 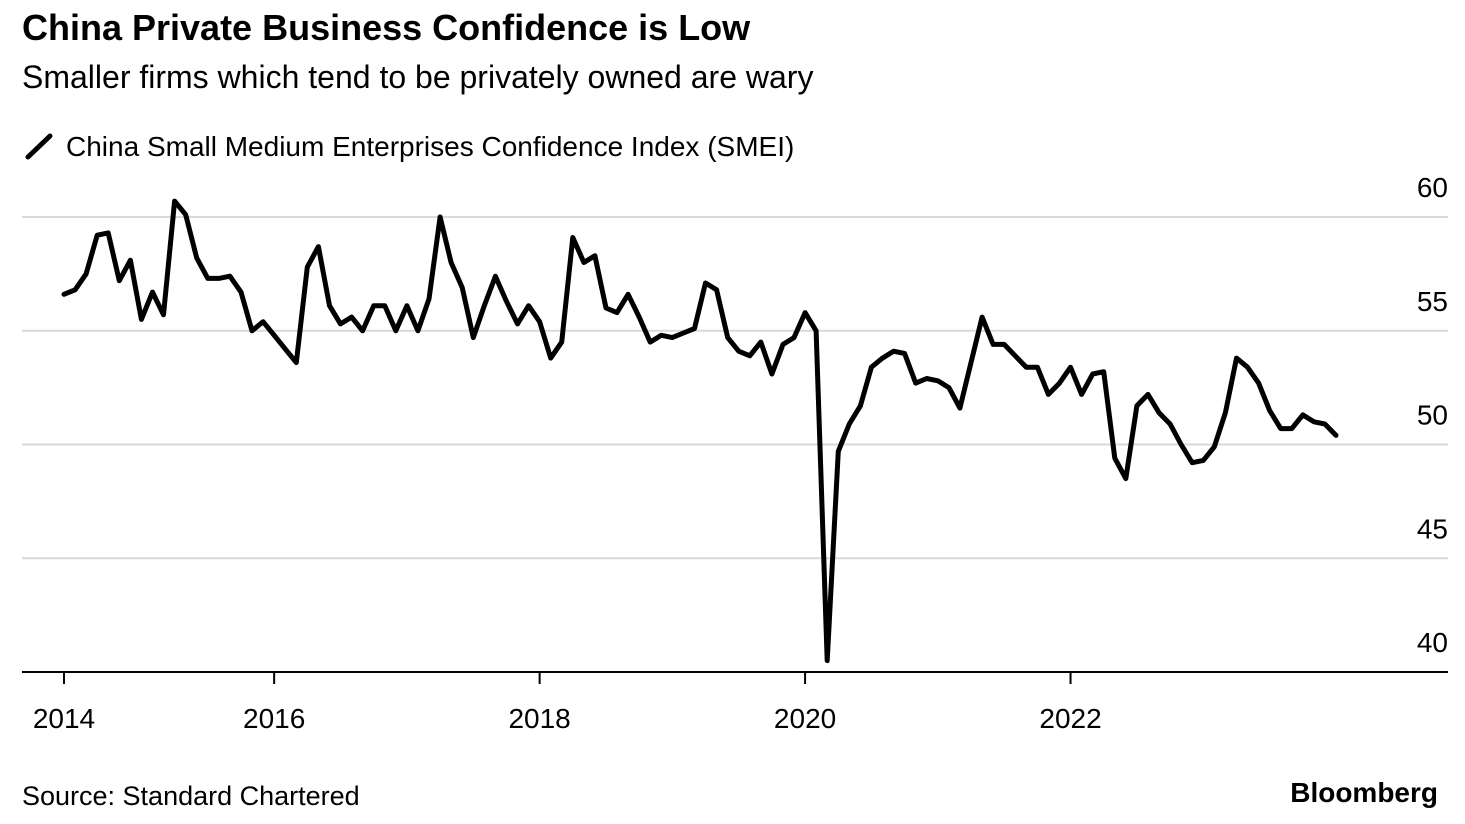 I want to click on chart-title: China Private Business Confidence is Low, so click(x=386, y=27).